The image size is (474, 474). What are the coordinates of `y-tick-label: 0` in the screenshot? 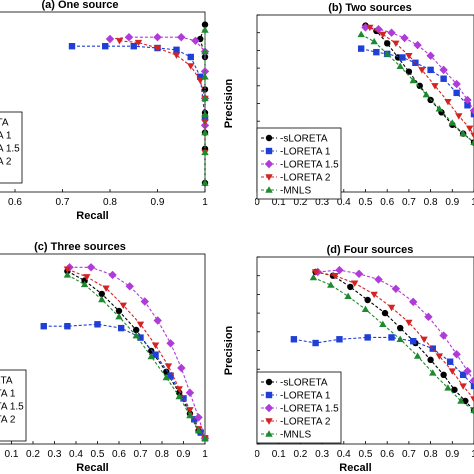 It's located at (250, 193).